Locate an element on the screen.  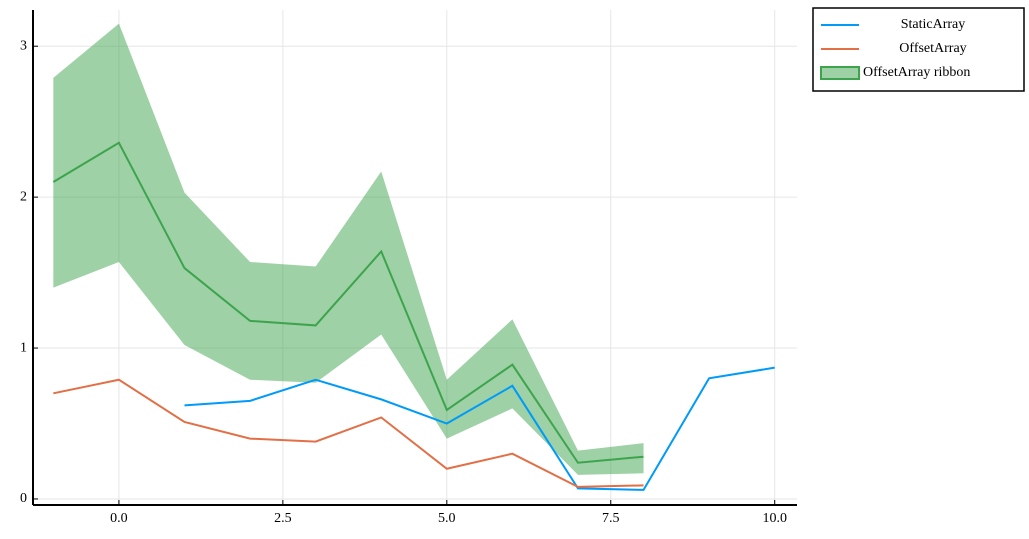
x-tick-label: 5.0 is located at coordinates (447, 518).